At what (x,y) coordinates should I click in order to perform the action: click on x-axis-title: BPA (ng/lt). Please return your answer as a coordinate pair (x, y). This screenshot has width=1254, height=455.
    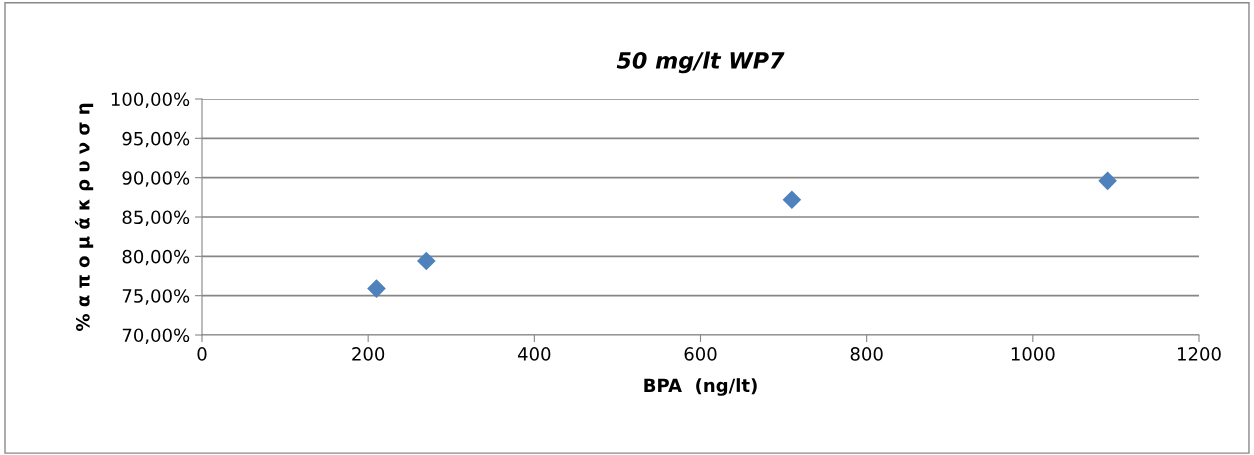
    Looking at the image, I should click on (700, 387).